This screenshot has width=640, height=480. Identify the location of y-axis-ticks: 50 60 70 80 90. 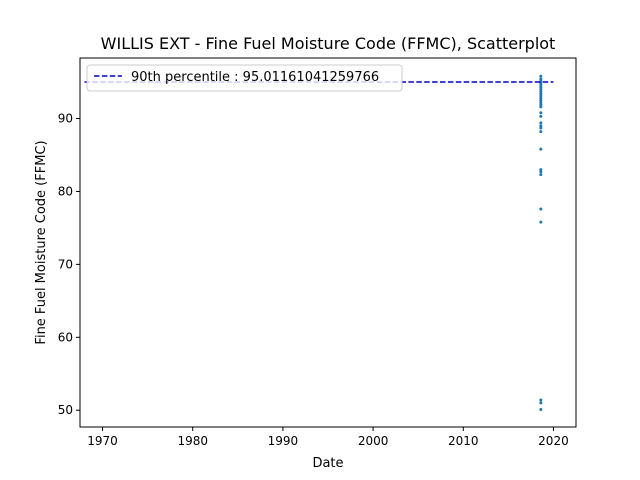
(69, 264).